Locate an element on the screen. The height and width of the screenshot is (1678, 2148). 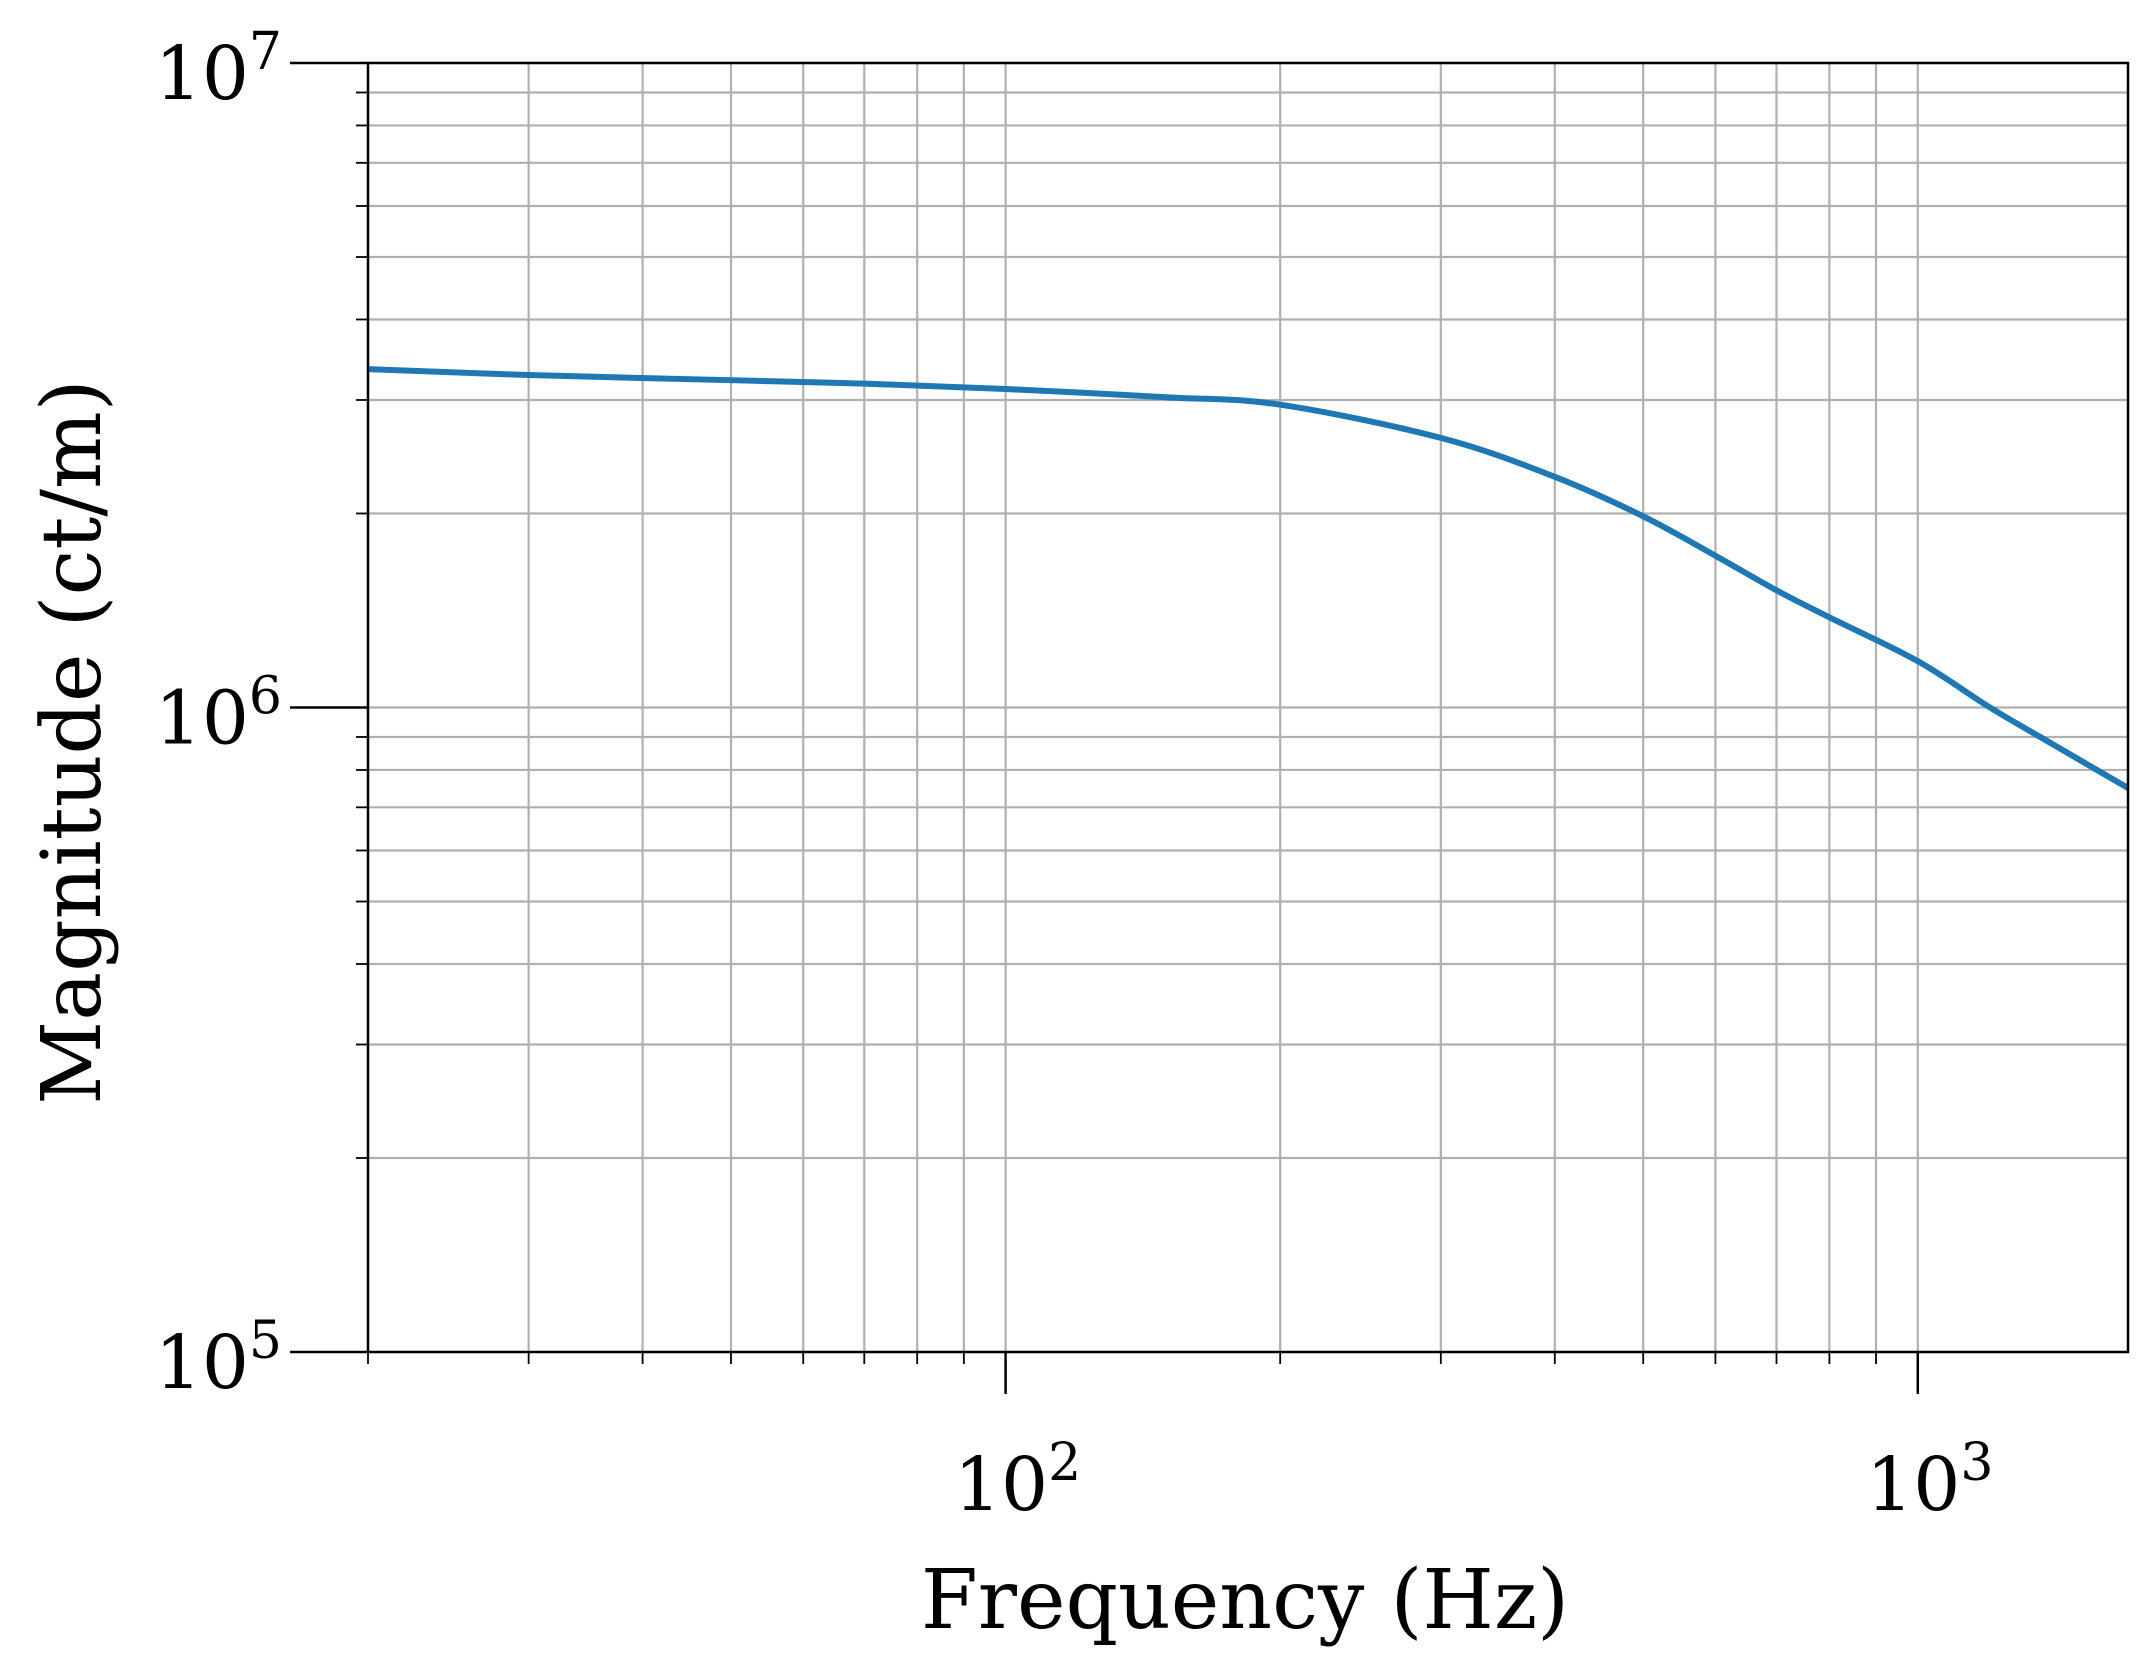
x-axis-label: Frequency (Hz) is located at coordinates (1245, 1600).